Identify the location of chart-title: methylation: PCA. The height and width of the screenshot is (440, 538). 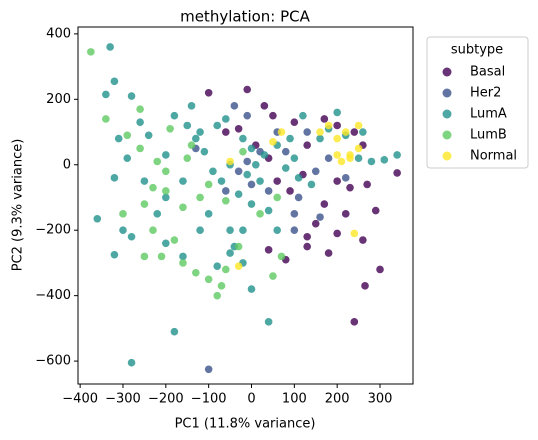
(245, 17).